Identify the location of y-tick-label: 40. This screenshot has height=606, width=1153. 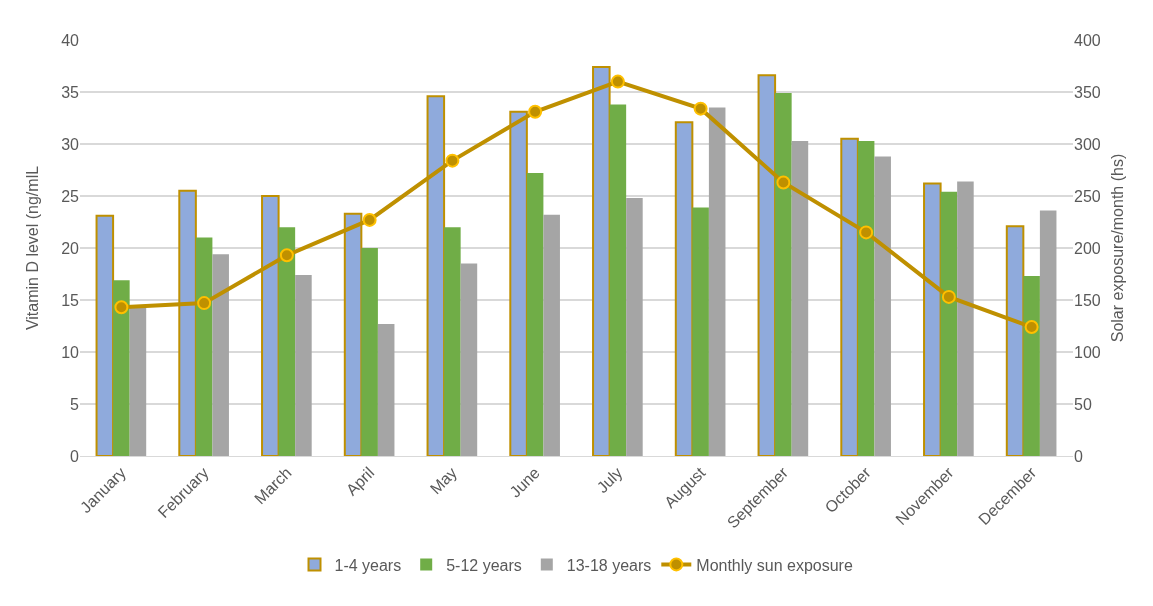
(70, 40).